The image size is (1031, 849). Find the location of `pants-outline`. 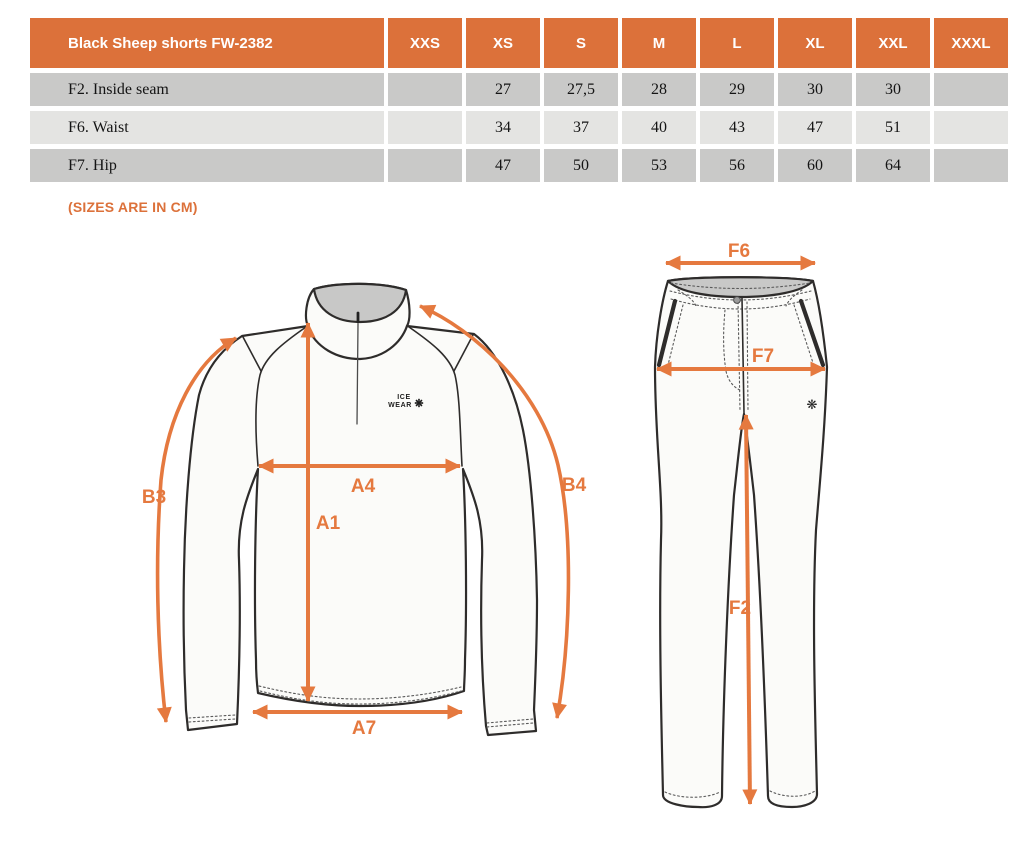

pants-outline is located at coordinates (741, 542).